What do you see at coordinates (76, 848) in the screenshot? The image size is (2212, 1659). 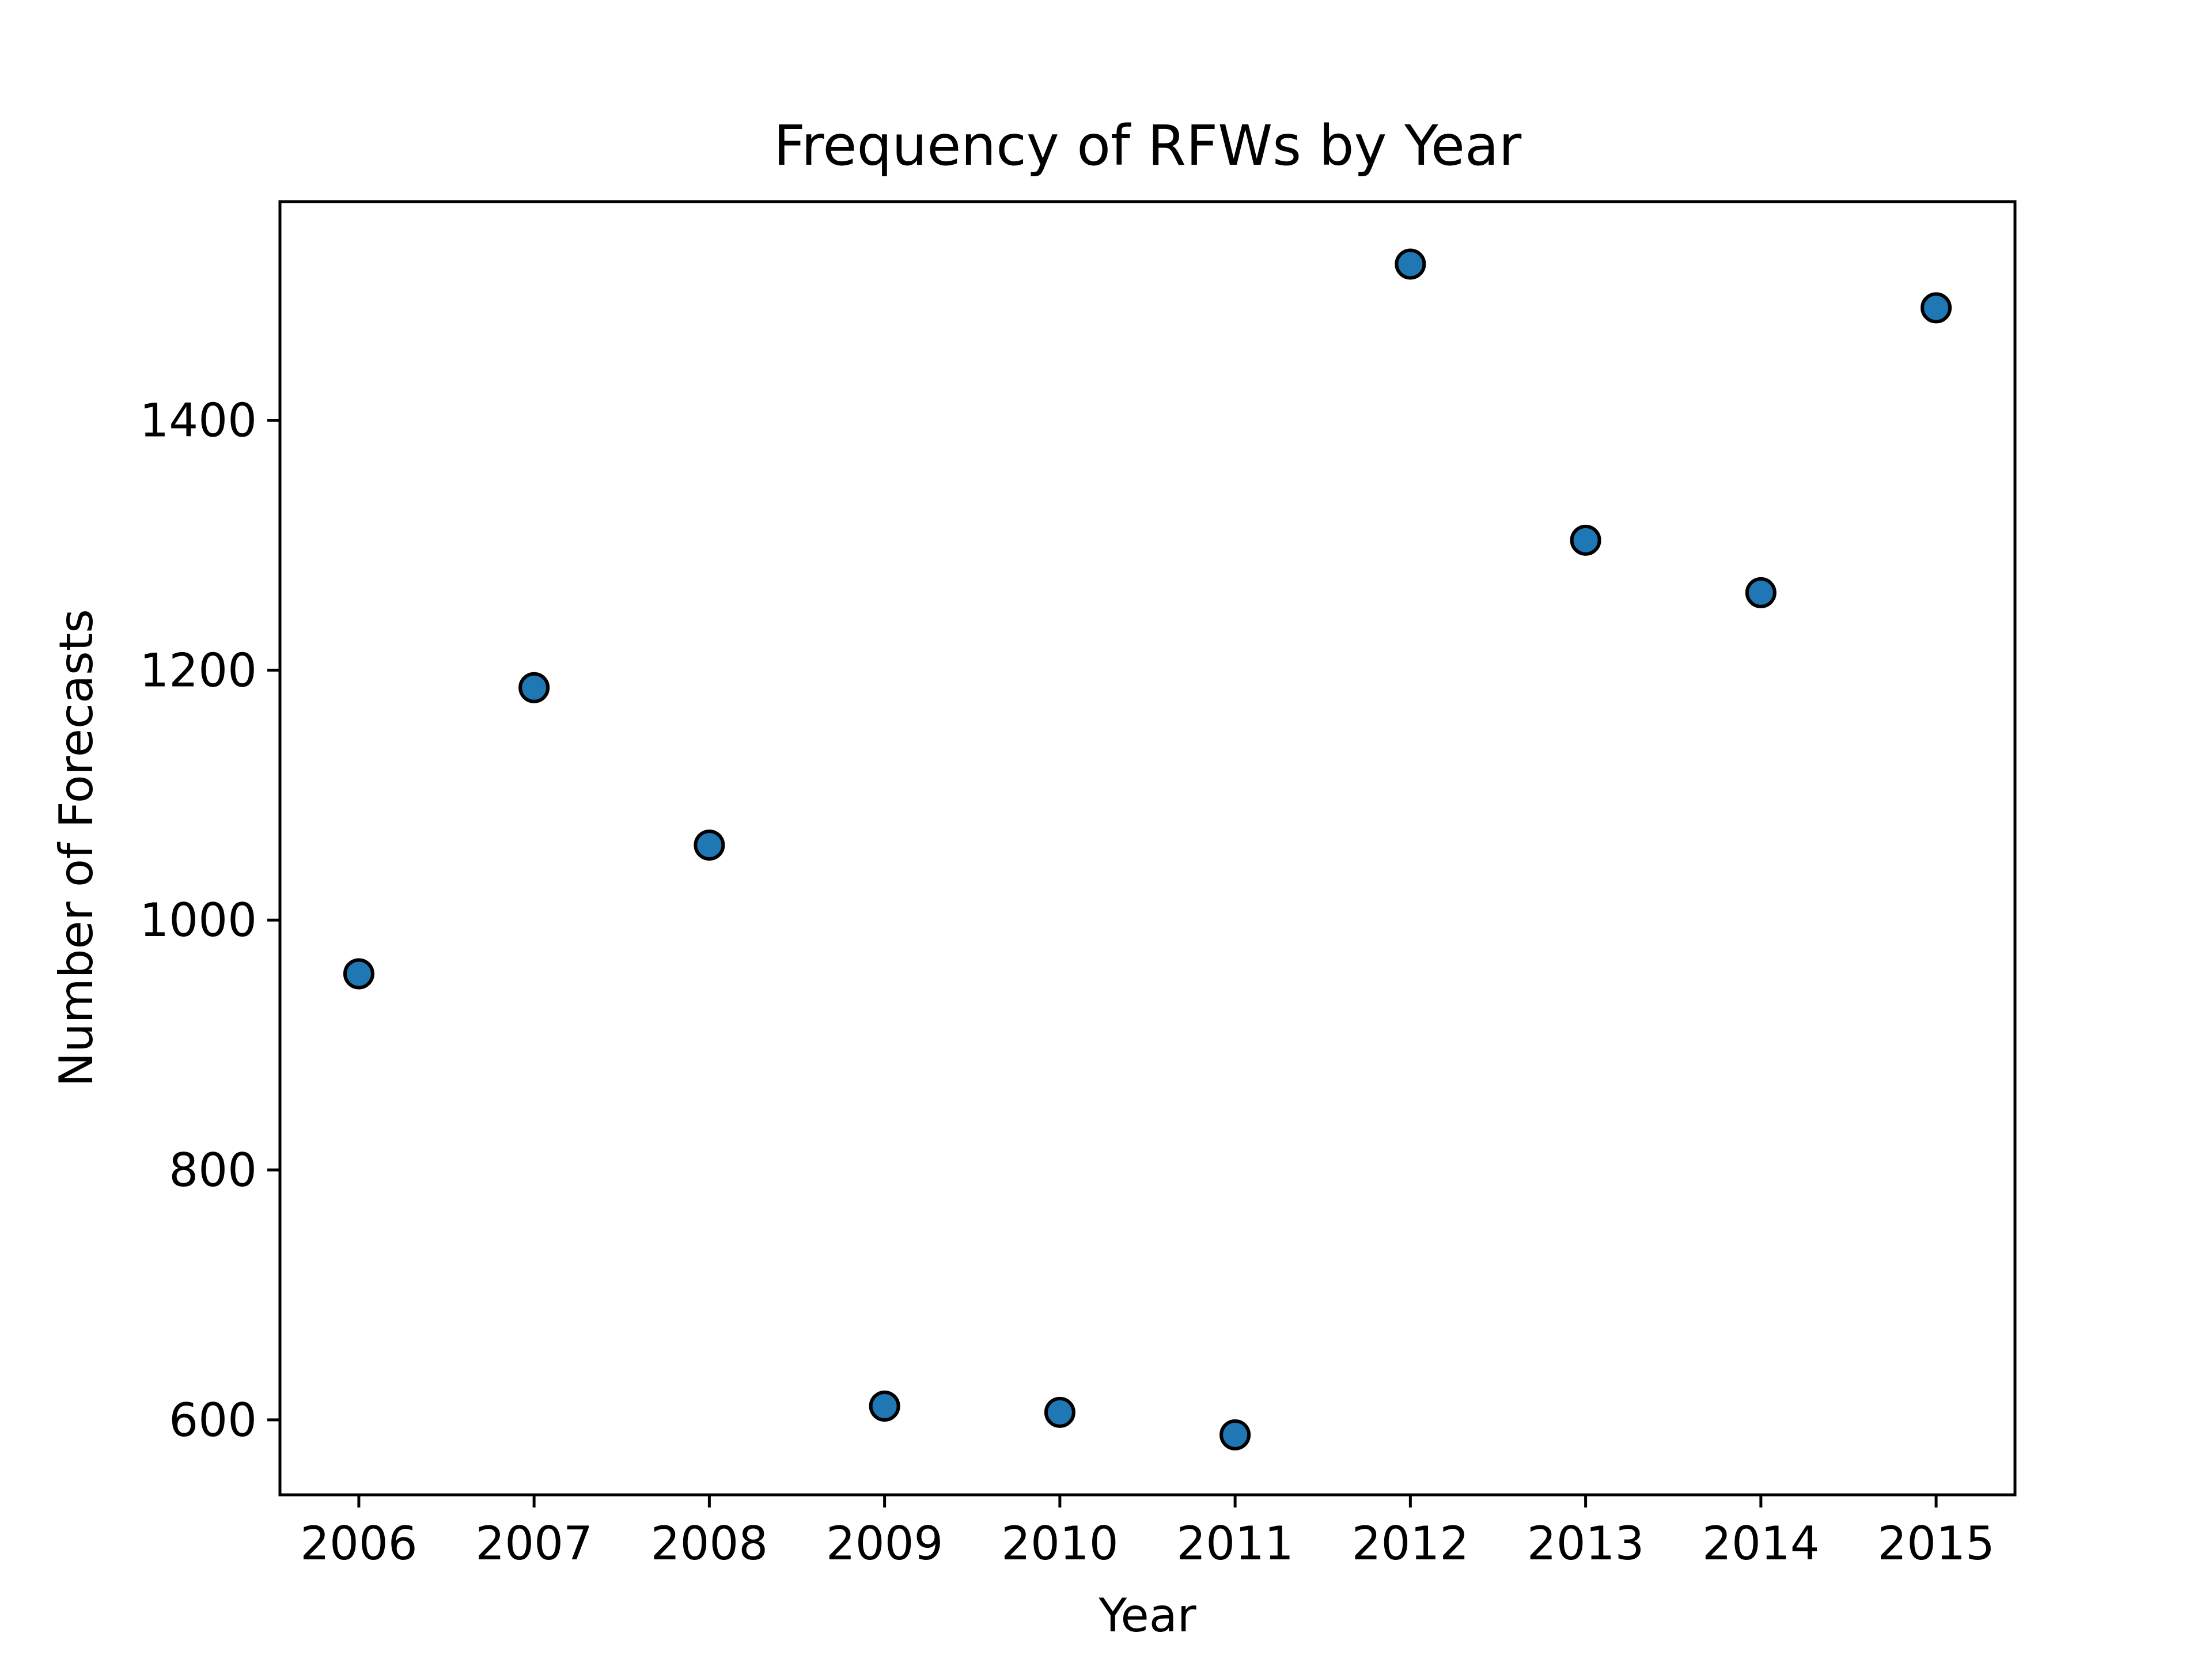 I see `y-axis-label: Number of Forecasts` at bounding box center [76, 848].